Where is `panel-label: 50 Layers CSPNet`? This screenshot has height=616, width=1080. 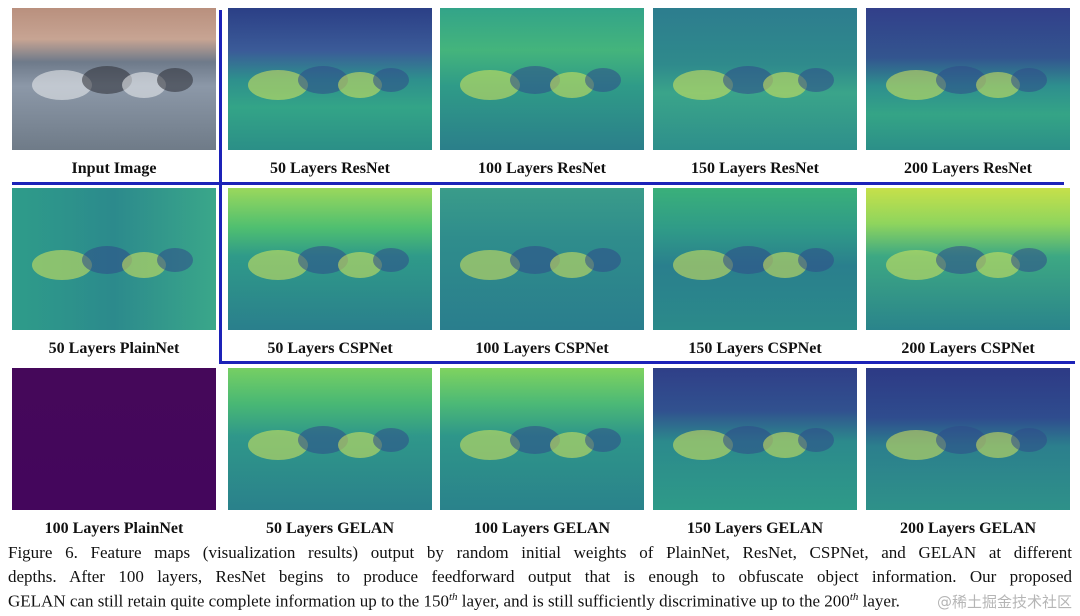
panel-label: 50 Layers CSPNet is located at coordinates (330, 348).